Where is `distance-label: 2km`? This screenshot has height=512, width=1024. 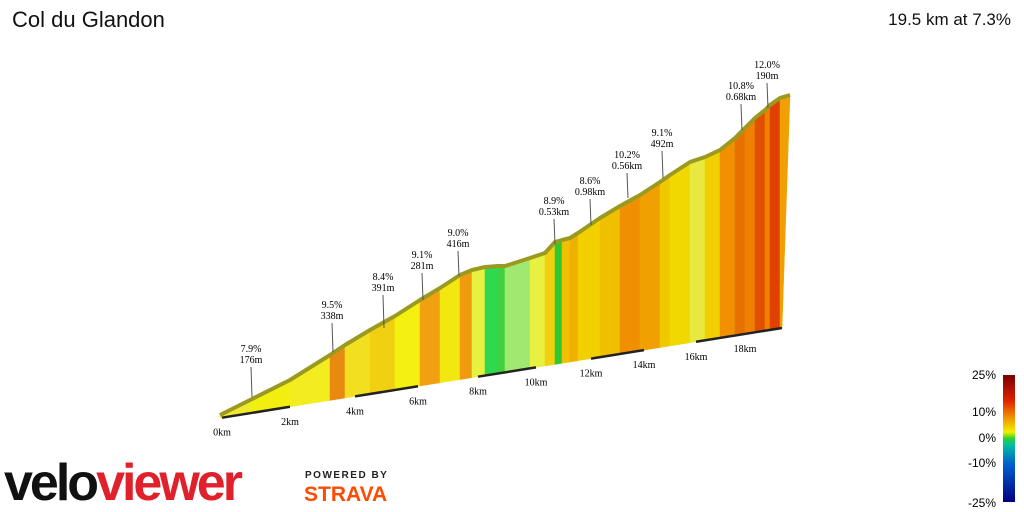 distance-label: 2km is located at coordinates (290, 422).